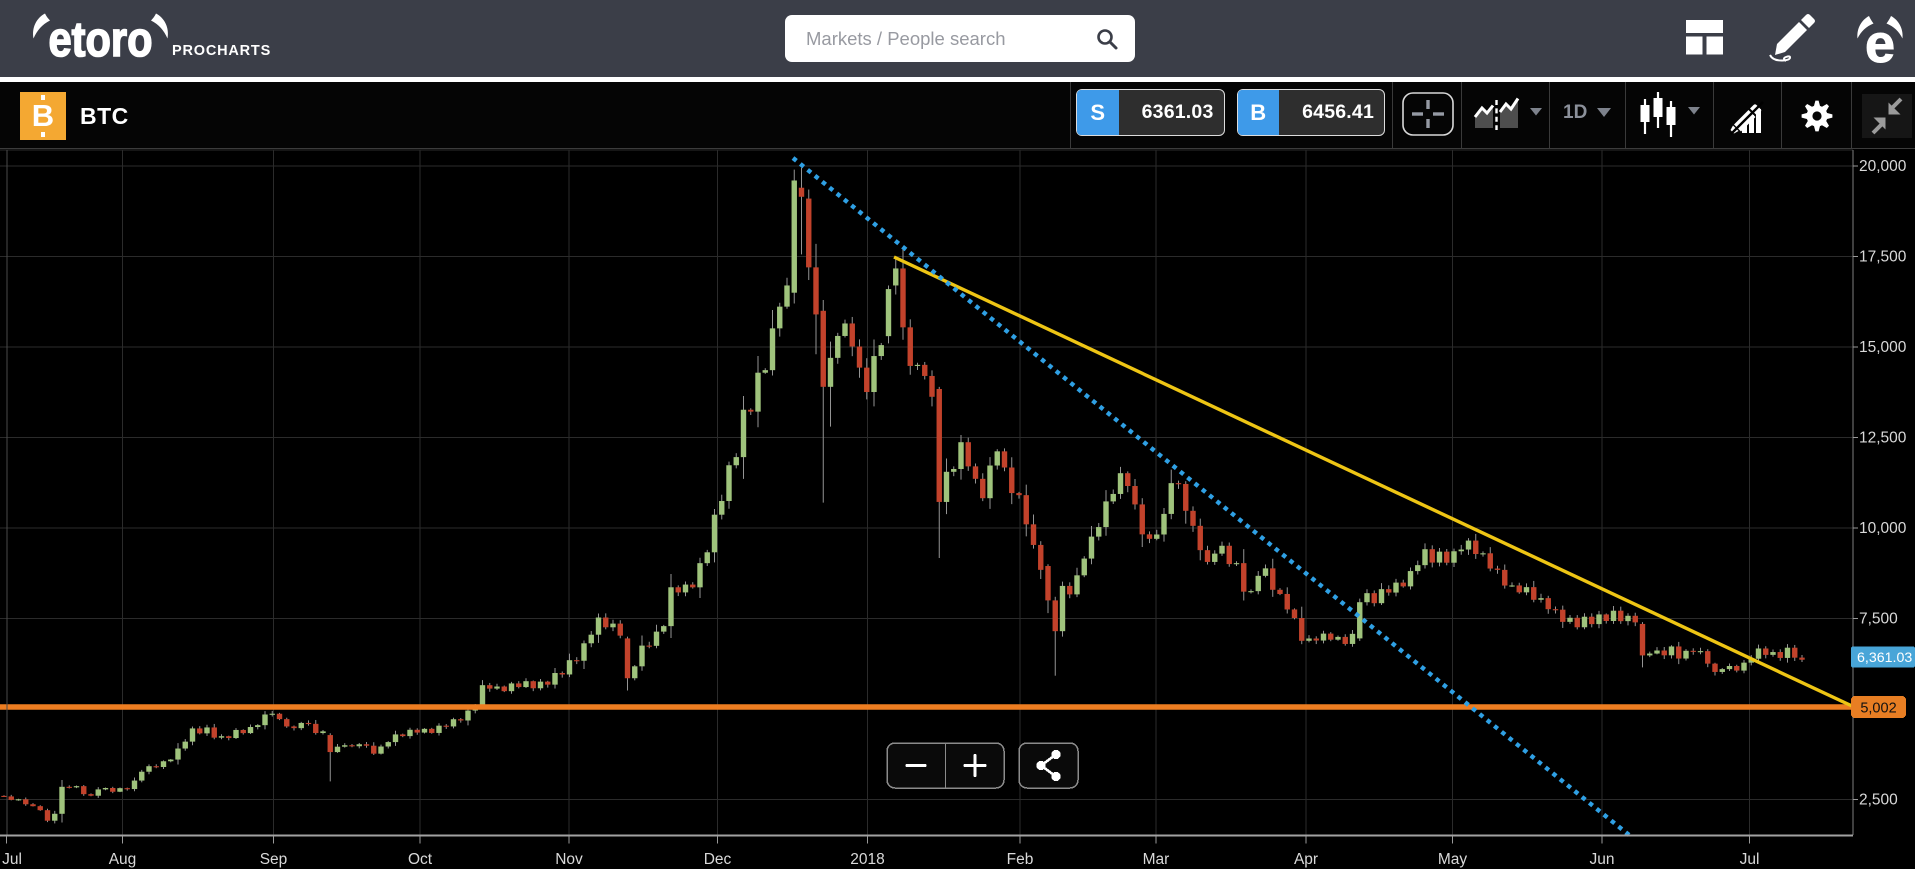  Describe the element at coordinates (1453, 859) in the screenshot. I see `svg-text: May` at that location.